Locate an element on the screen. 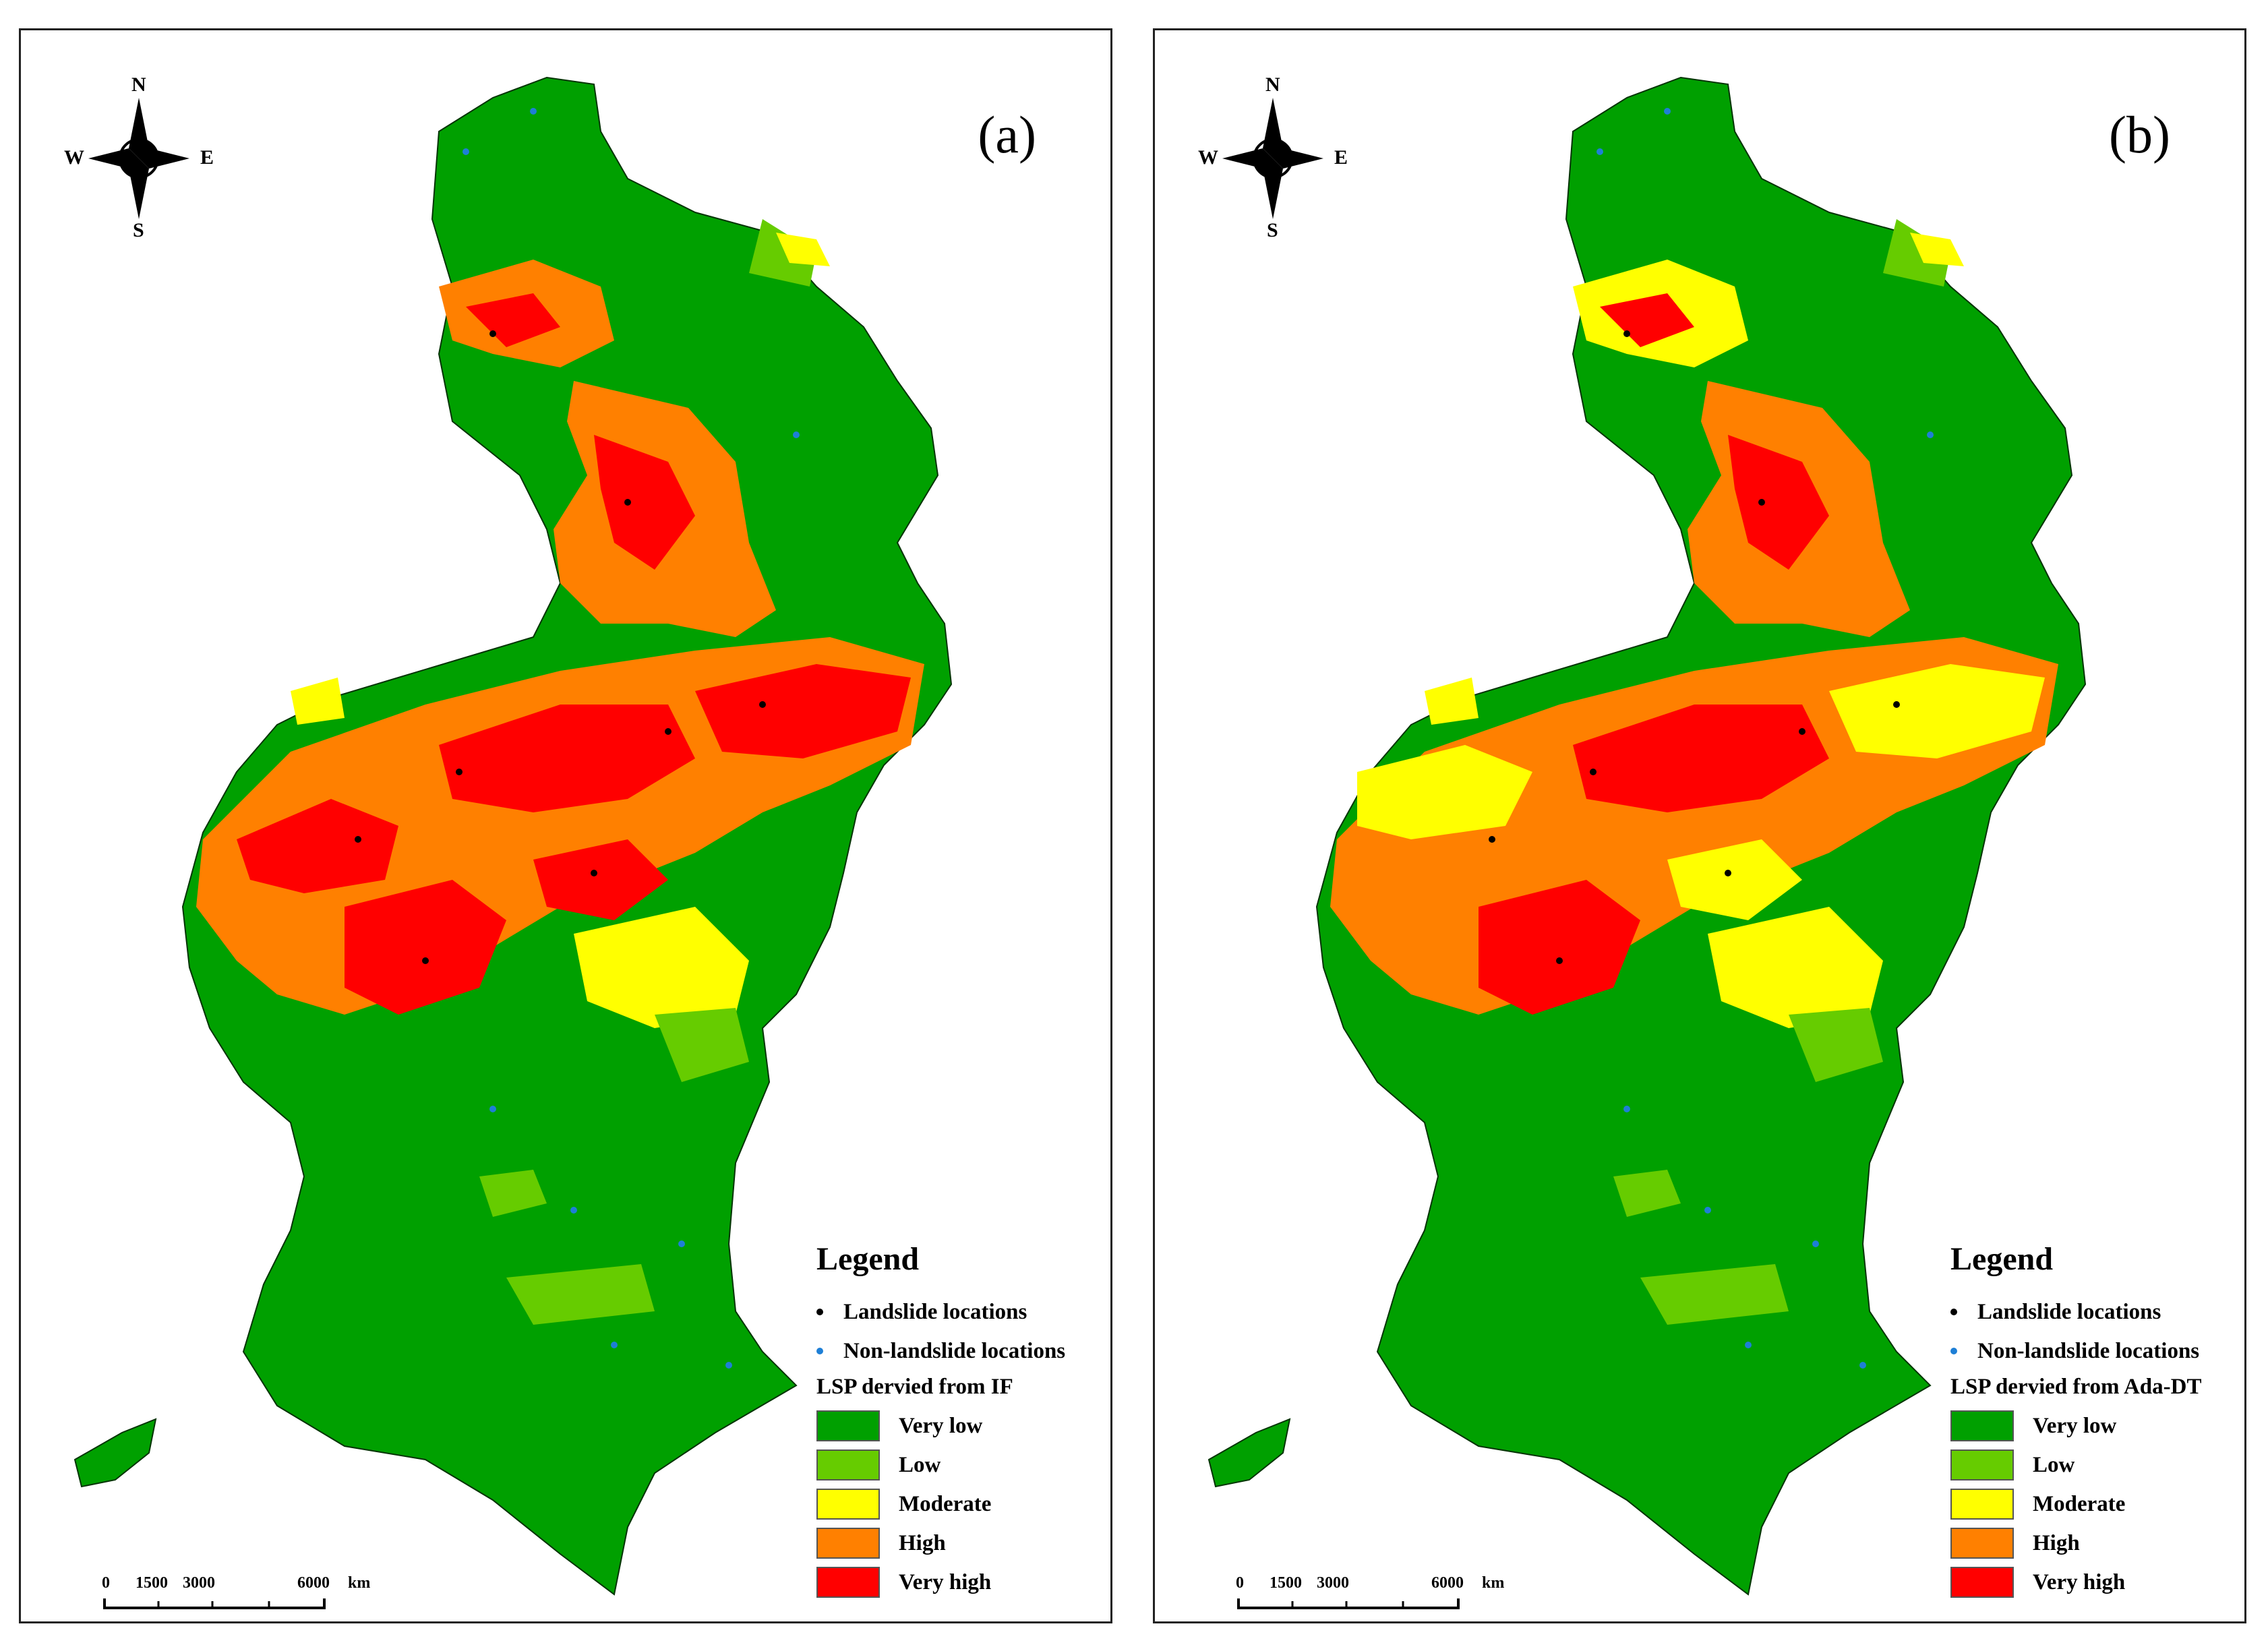 The height and width of the screenshot is (1645, 2268). legend-lsp-title: LSP dervied from Ada-DT is located at coordinates (2076, 1387).